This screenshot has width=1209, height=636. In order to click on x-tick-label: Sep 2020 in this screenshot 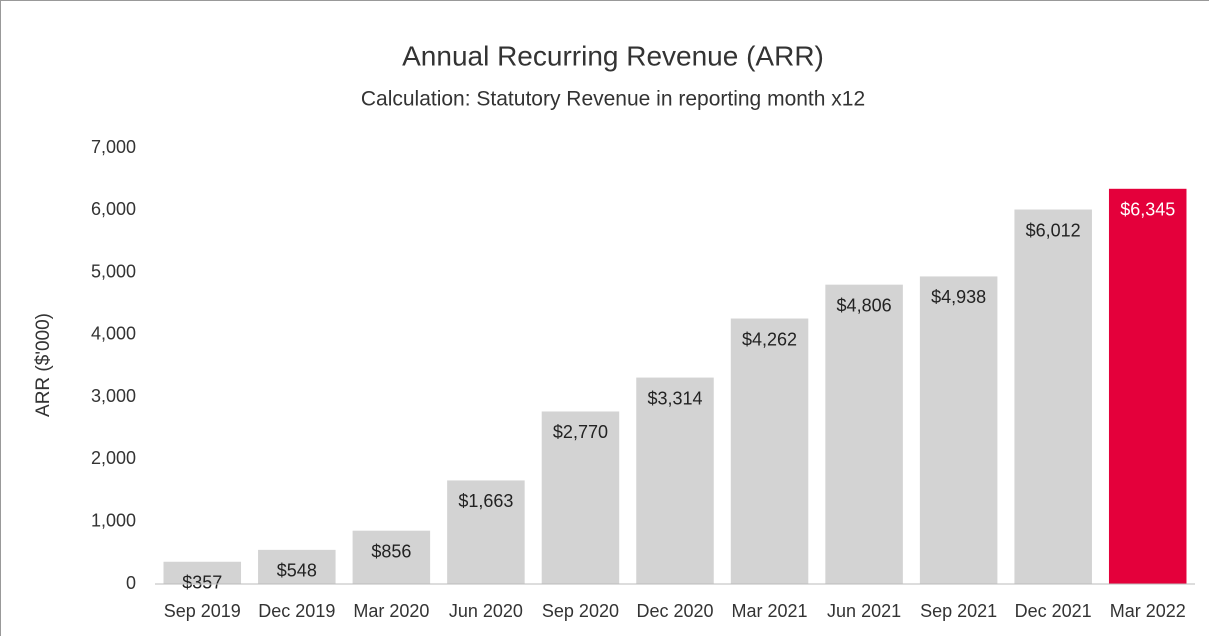, I will do `click(580, 611)`.